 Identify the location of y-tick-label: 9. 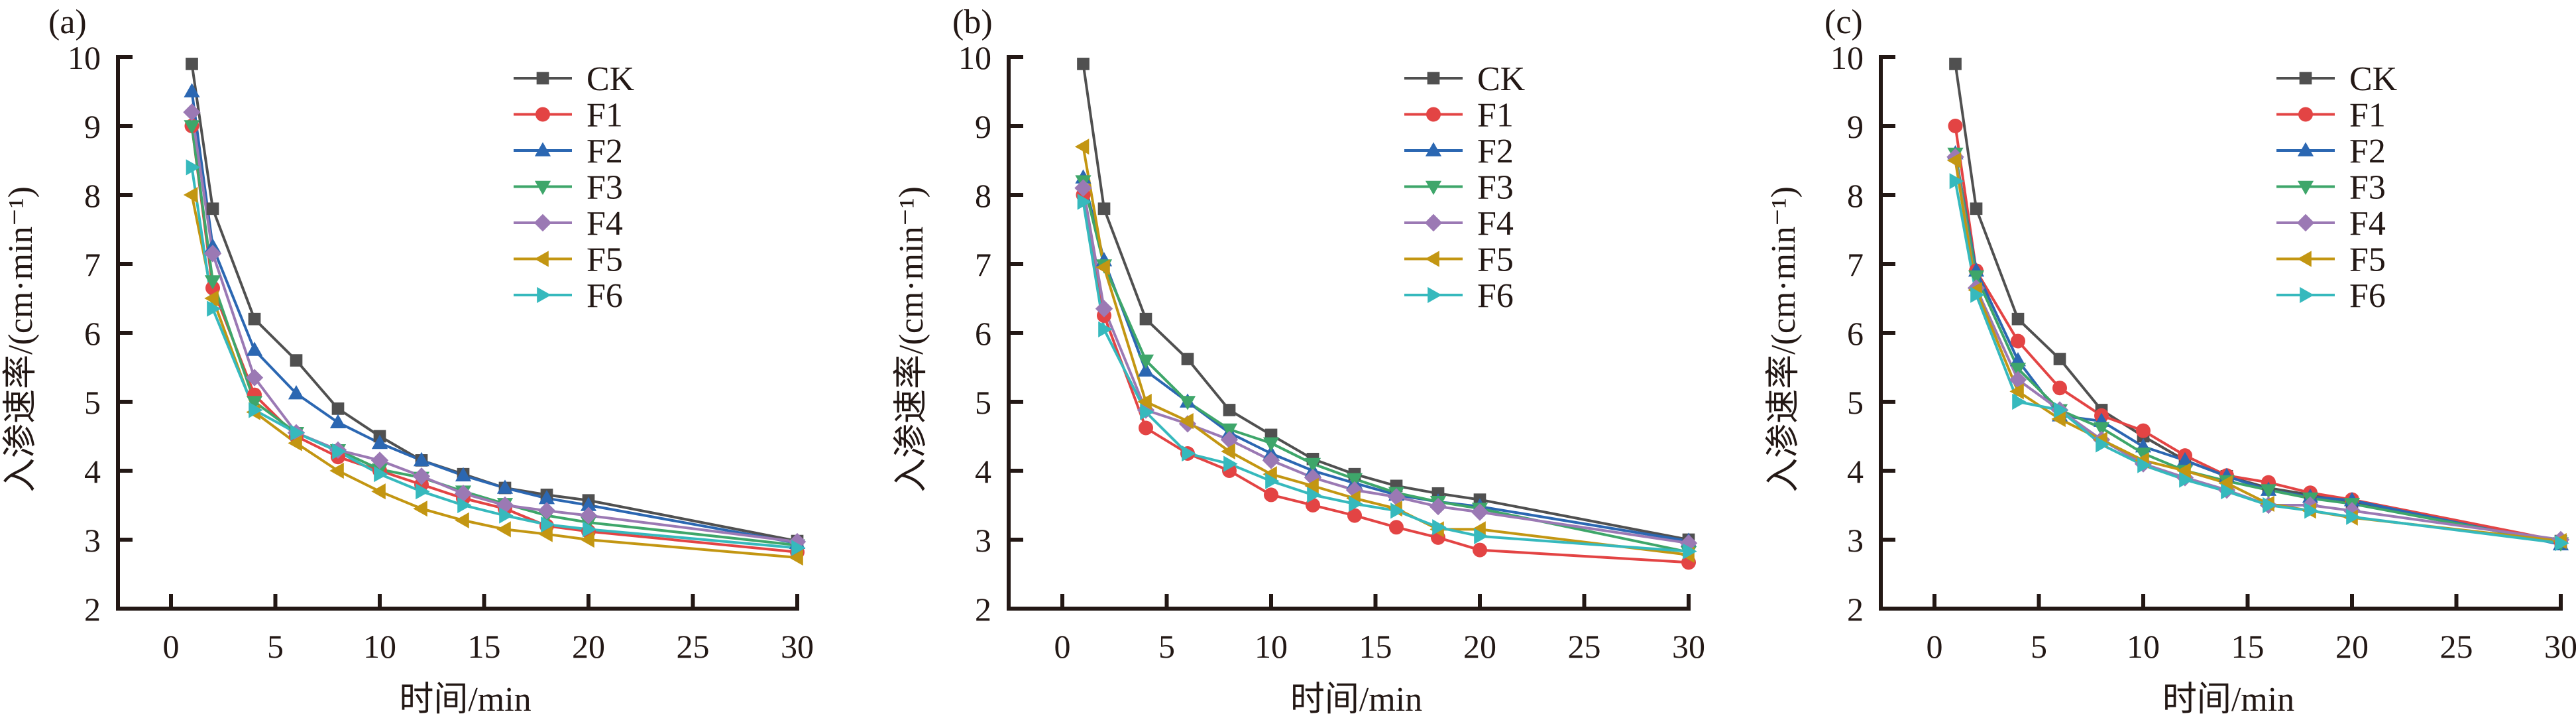
(983, 126).